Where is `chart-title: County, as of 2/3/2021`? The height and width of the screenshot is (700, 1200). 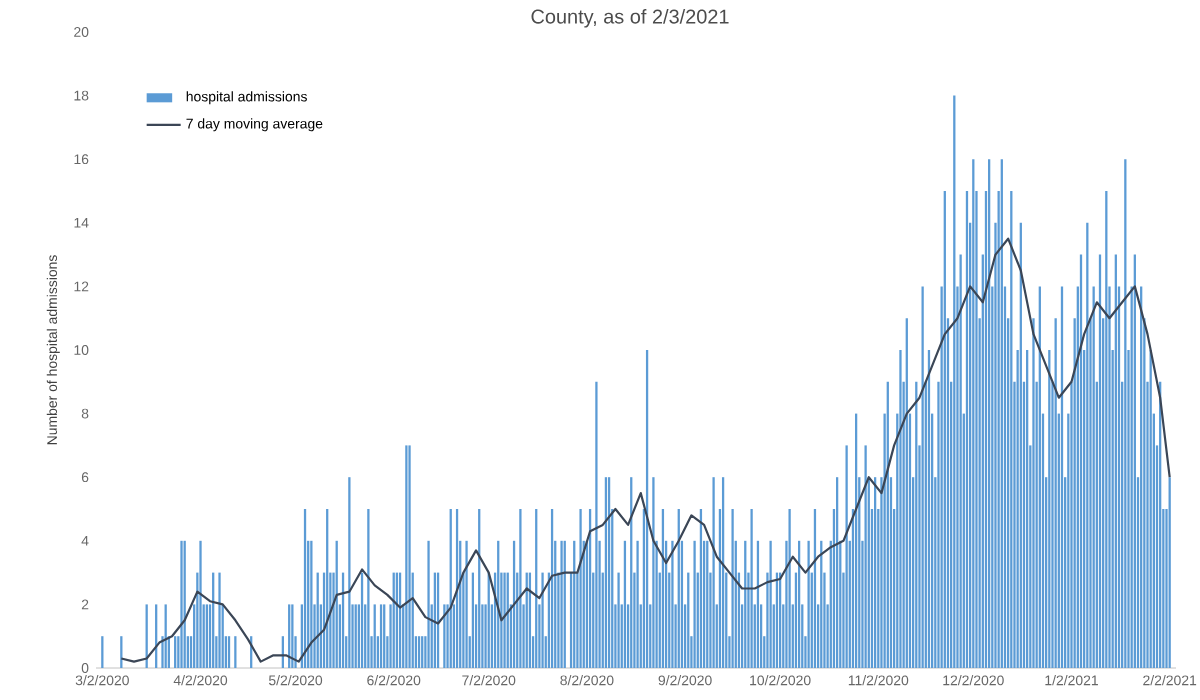
chart-title: County, as of 2/3/2021 is located at coordinates (630, 18).